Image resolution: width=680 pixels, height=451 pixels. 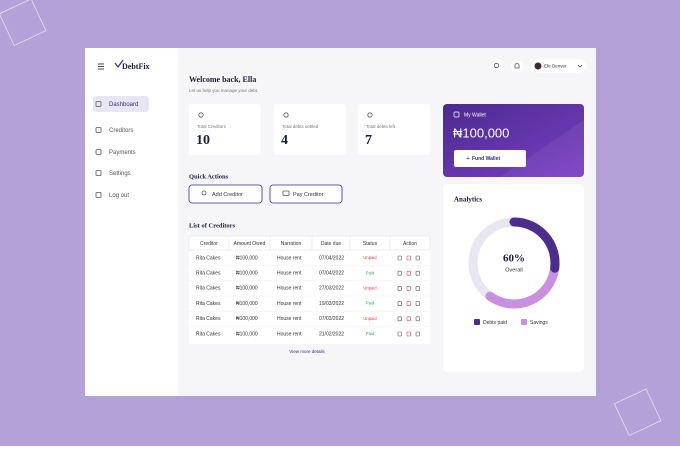 What do you see at coordinates (286, 193) in the screenshot?
I see `card-icon` at bounding box center [286, 193].